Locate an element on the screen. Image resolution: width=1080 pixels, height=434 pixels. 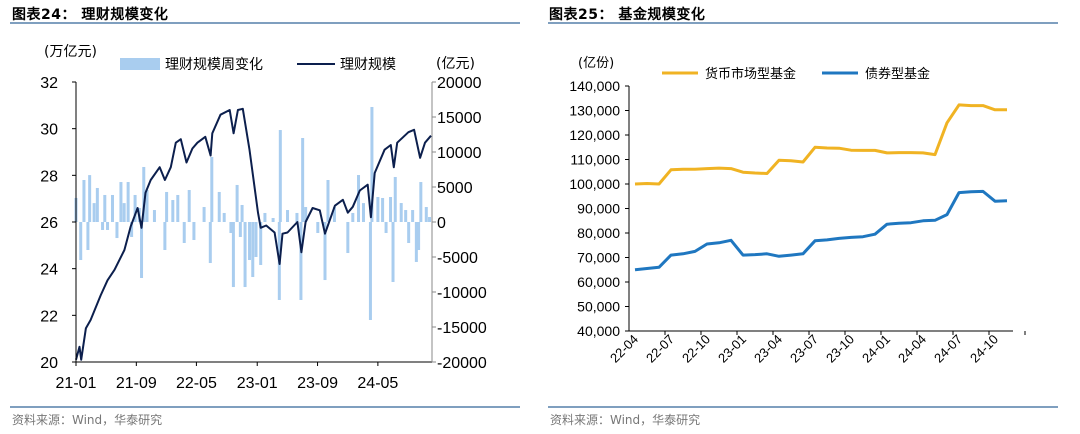
left-y-tick-label: 26 is located at coordinates (49, 223).